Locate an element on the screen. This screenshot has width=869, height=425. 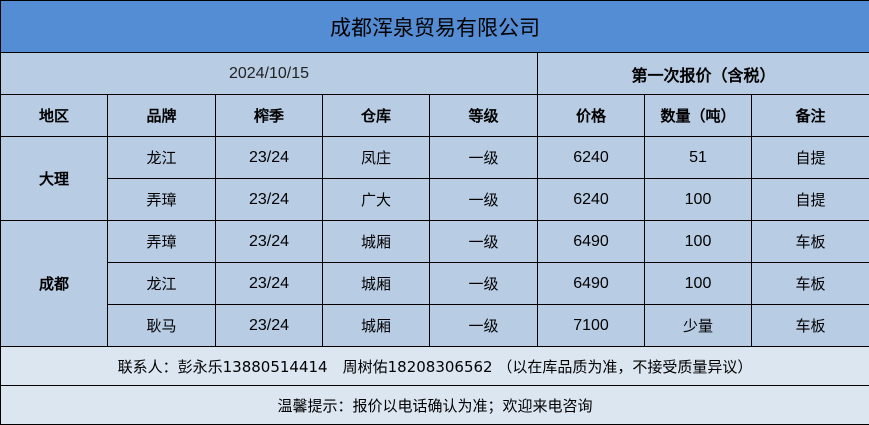
table-row: 龙江 23/24 城厢 一级 6490 100 车板 is located at coordinates (435, 283).